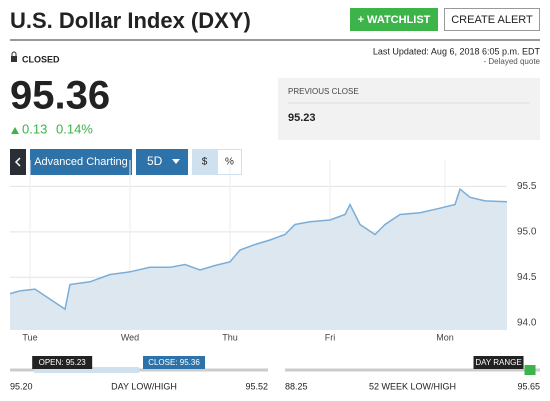 This screenshot has width=550, height=401. What do you see at coordinates (144, 386) in the screenshot?
I see `day-title: DAY LOW/HIGH` at bounding box center [144, 386].